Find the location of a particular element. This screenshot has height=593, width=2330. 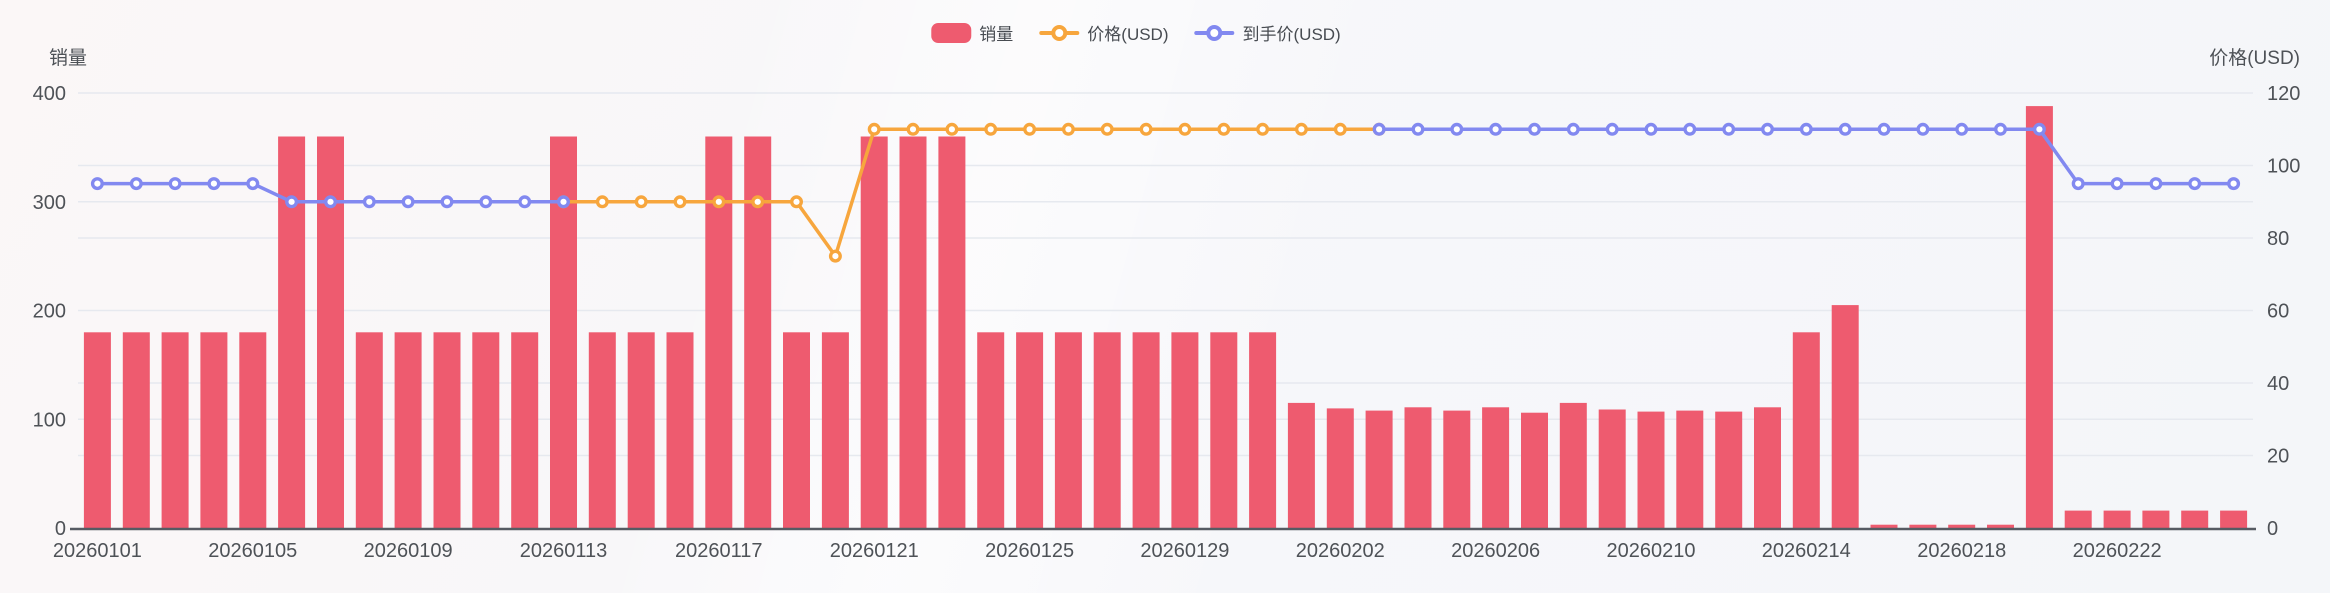

legend-item-sales: 销量 is located at coordinates (972, 32).